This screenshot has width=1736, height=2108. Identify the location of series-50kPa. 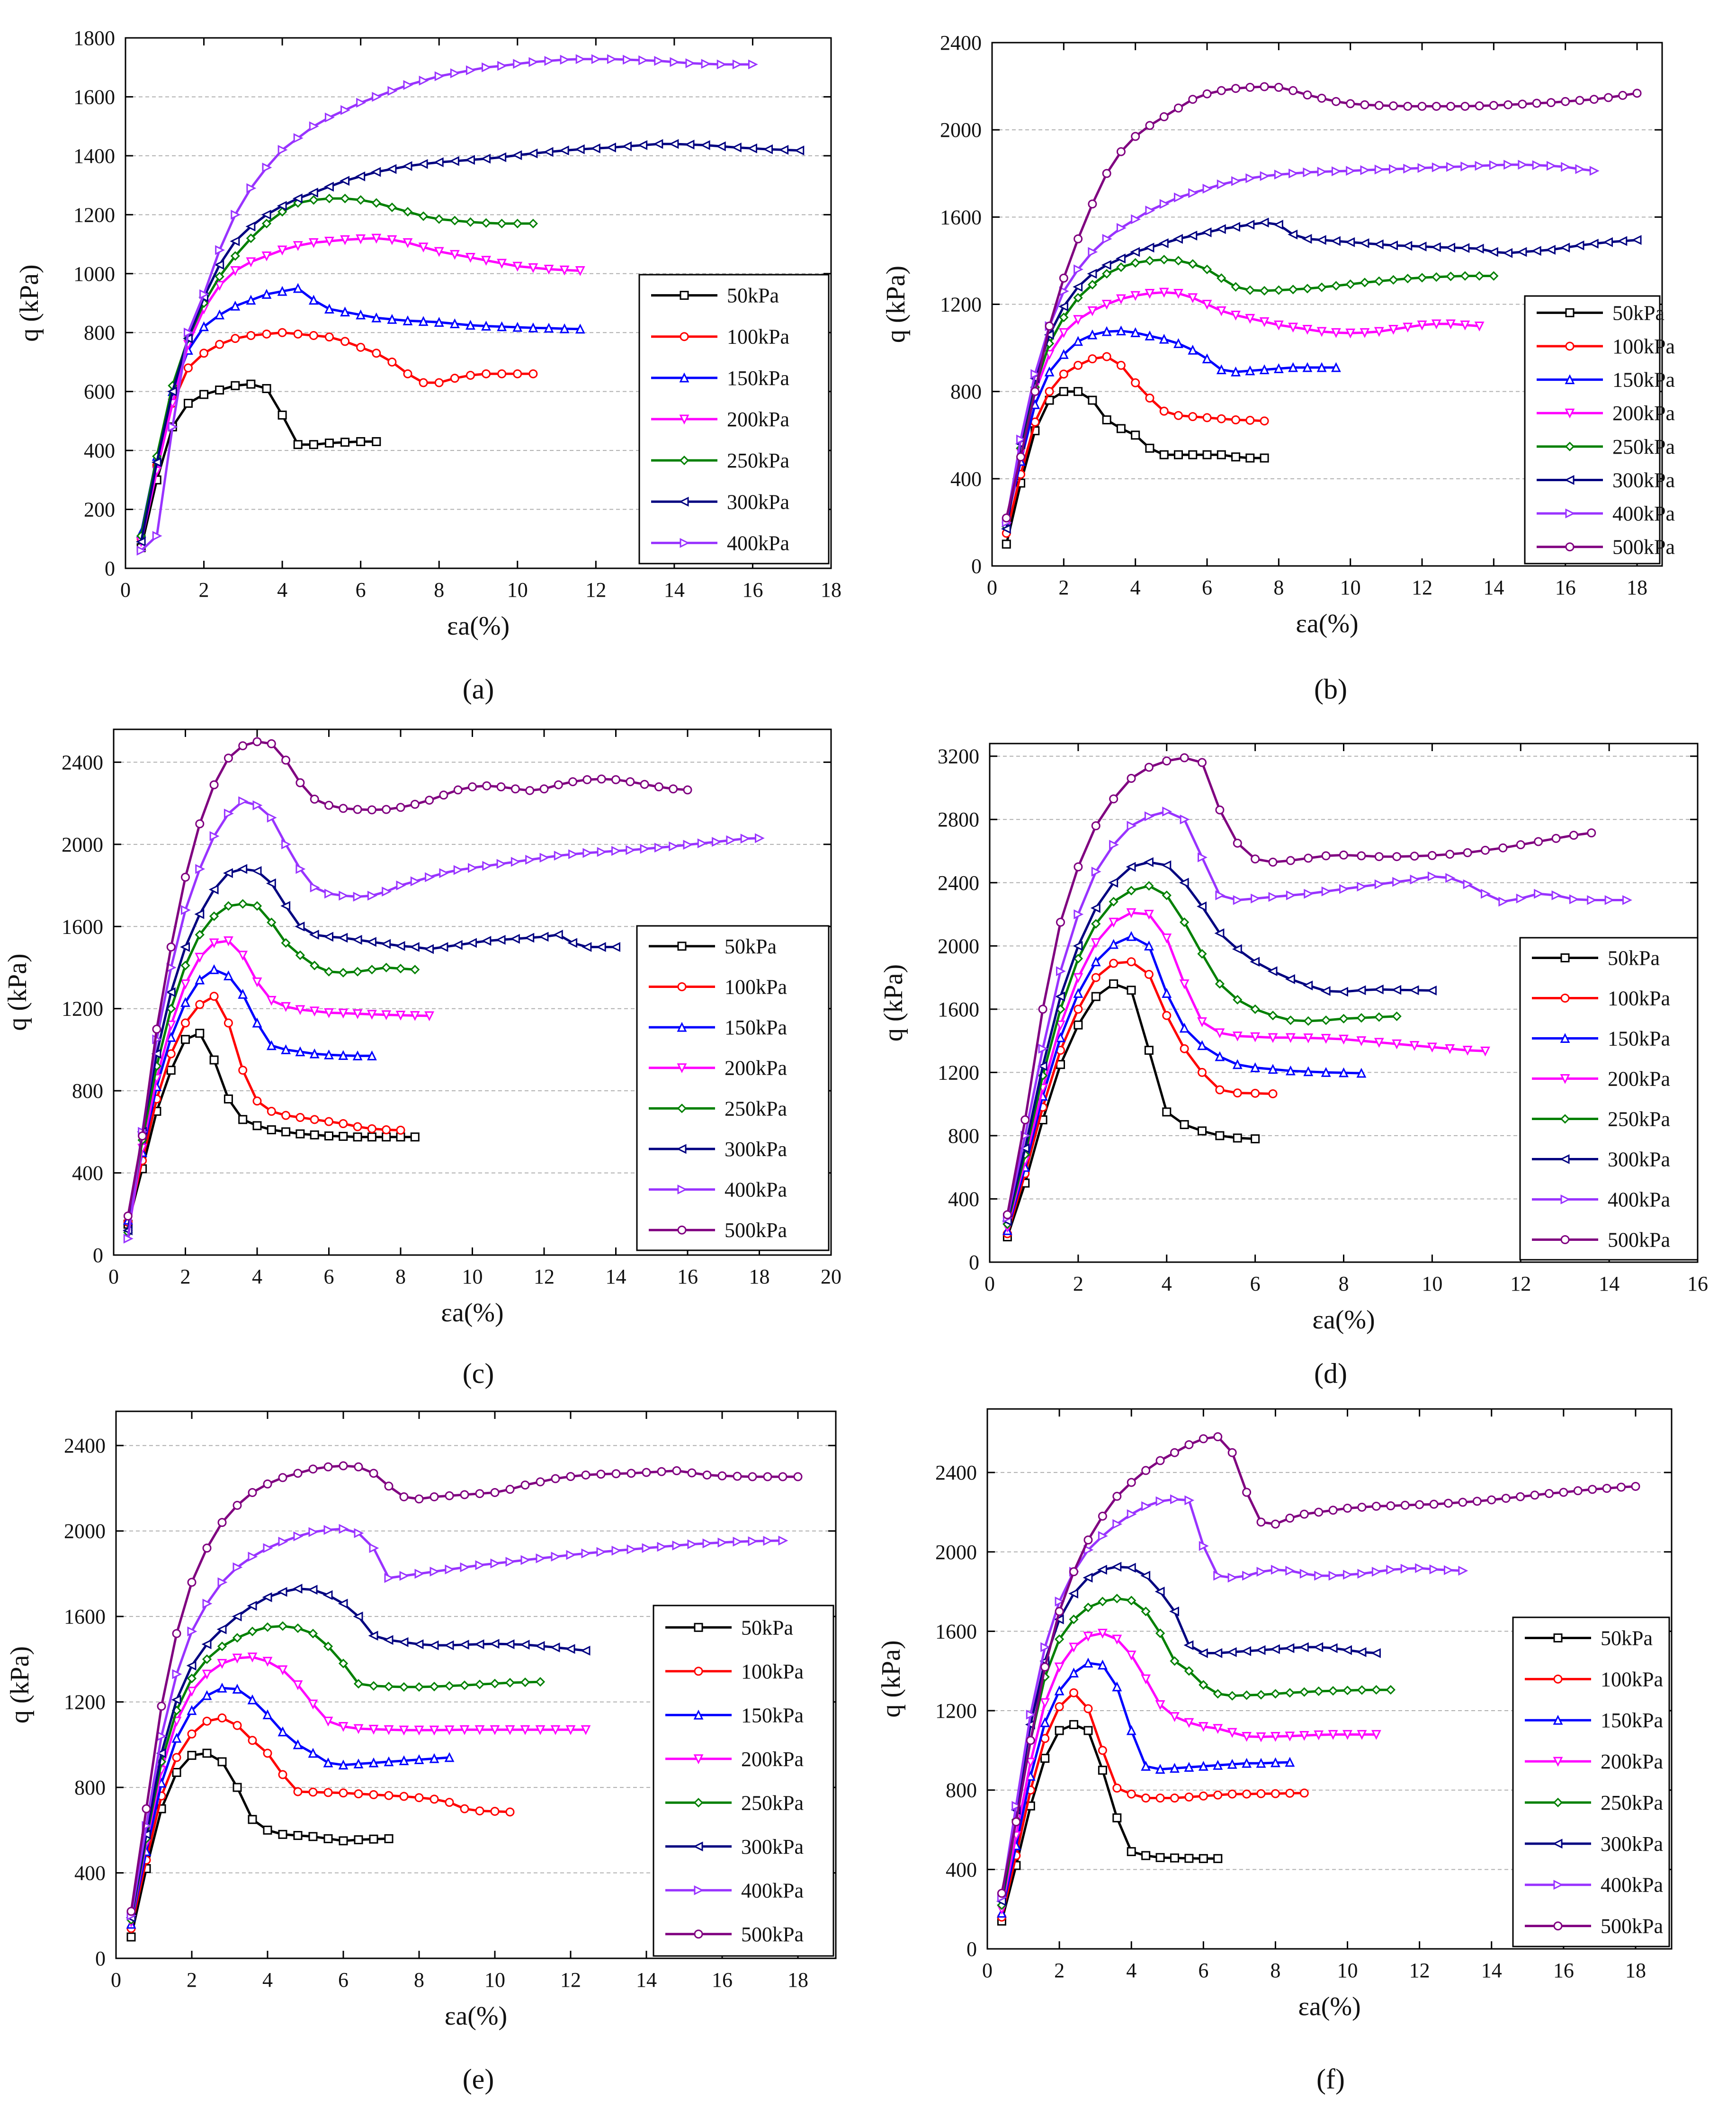
(1110, 1823).